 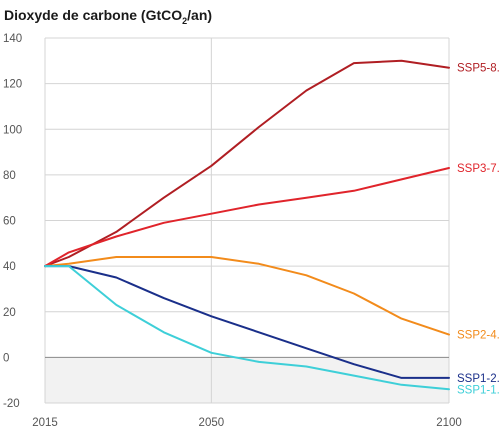 I want to click on series-label: SSP1-1.9, so click(x=478, y=390).